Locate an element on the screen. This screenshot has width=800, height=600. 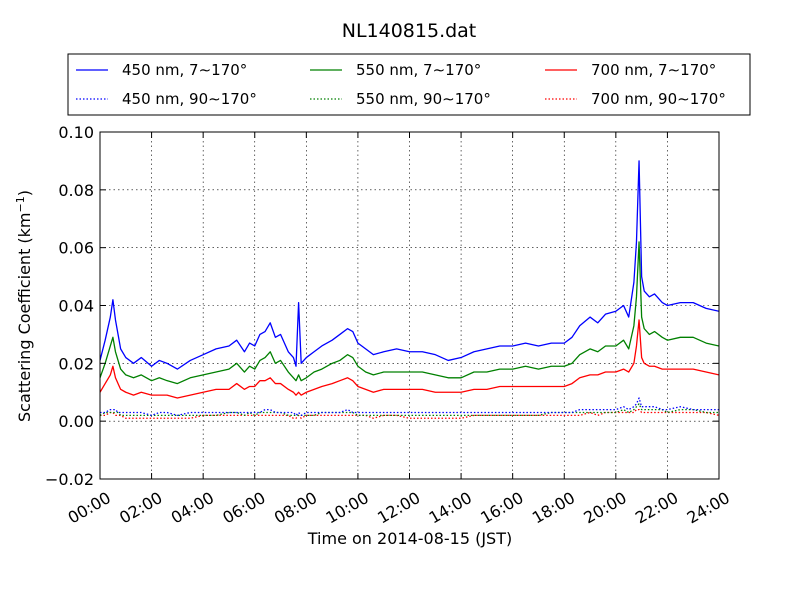
y-tick-label: 0.10 is located at coordinates (76, 132).